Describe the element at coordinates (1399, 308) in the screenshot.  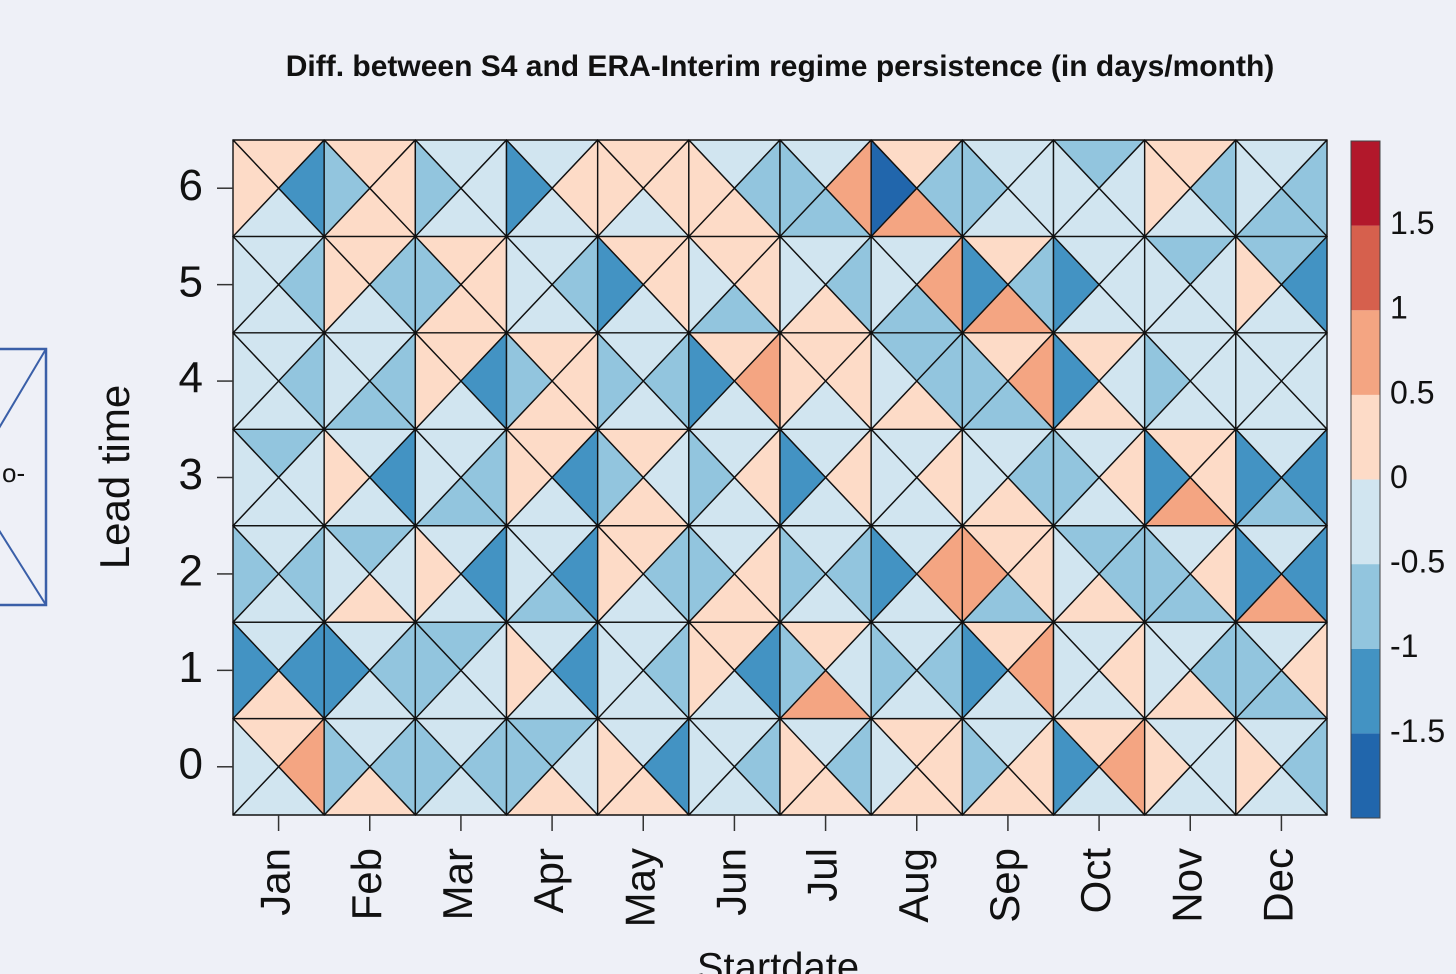
I see `colorbar-tick-label: 1` at that location.